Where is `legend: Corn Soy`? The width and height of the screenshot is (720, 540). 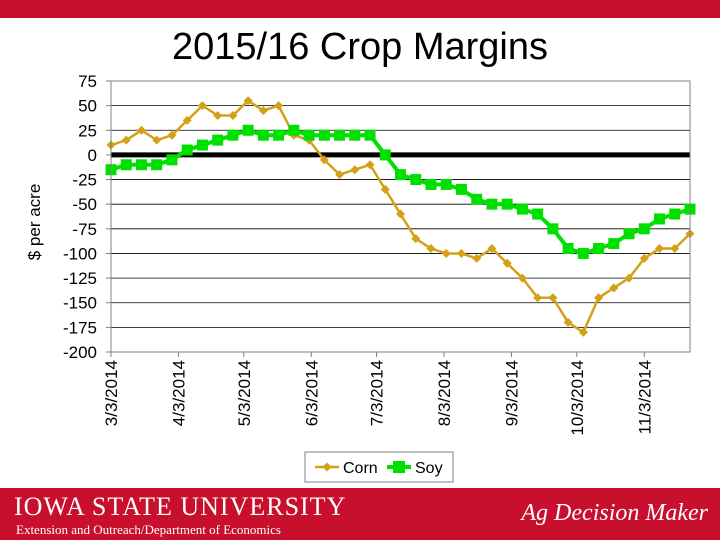
legend: Corn Soy is located at coordinates (379, 467).